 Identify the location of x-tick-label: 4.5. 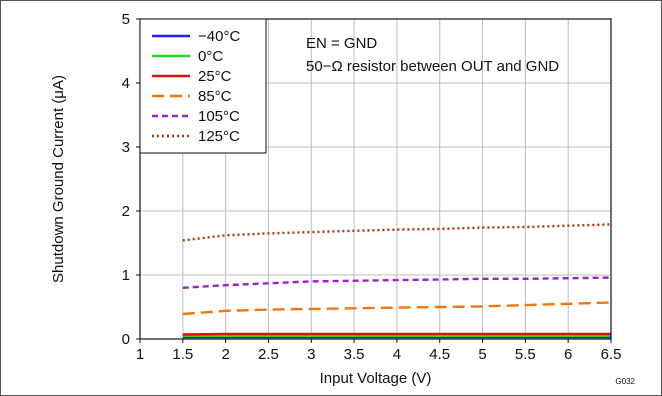
(439, 354).